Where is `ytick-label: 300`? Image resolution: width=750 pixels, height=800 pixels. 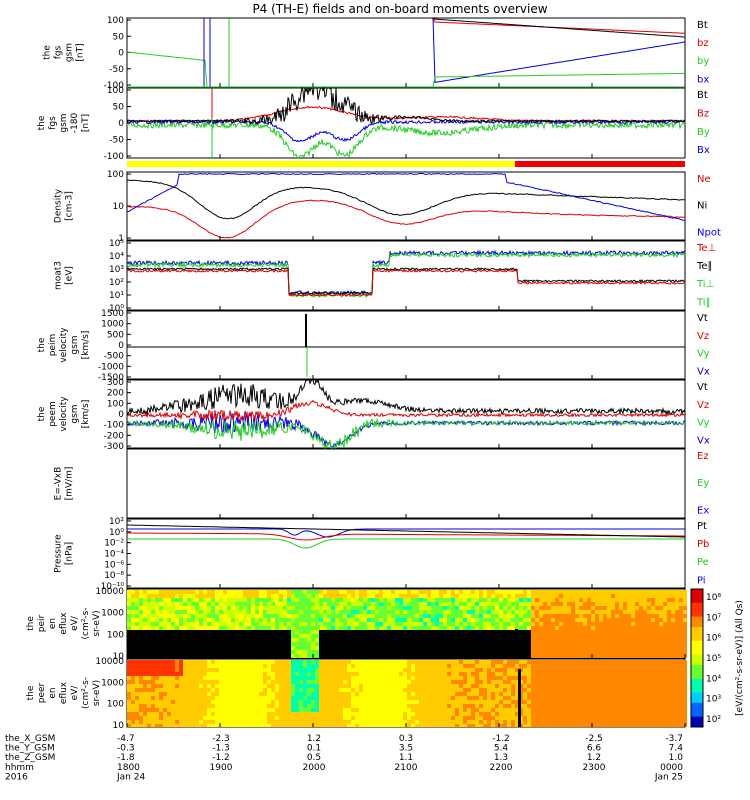 ytick-label: 300 is located at coordinates (115, 383).